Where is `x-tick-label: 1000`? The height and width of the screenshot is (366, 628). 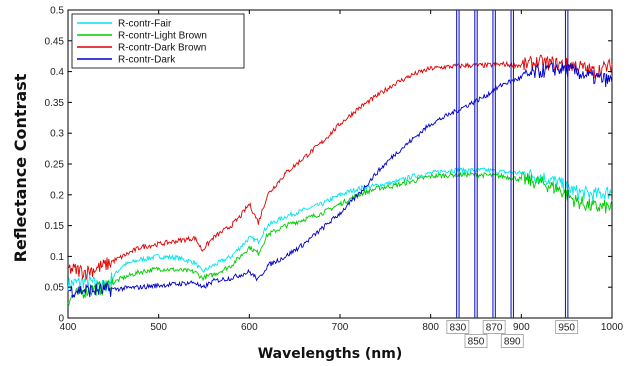
x-tick-label: 1000 is located at coordinates (612, 327).